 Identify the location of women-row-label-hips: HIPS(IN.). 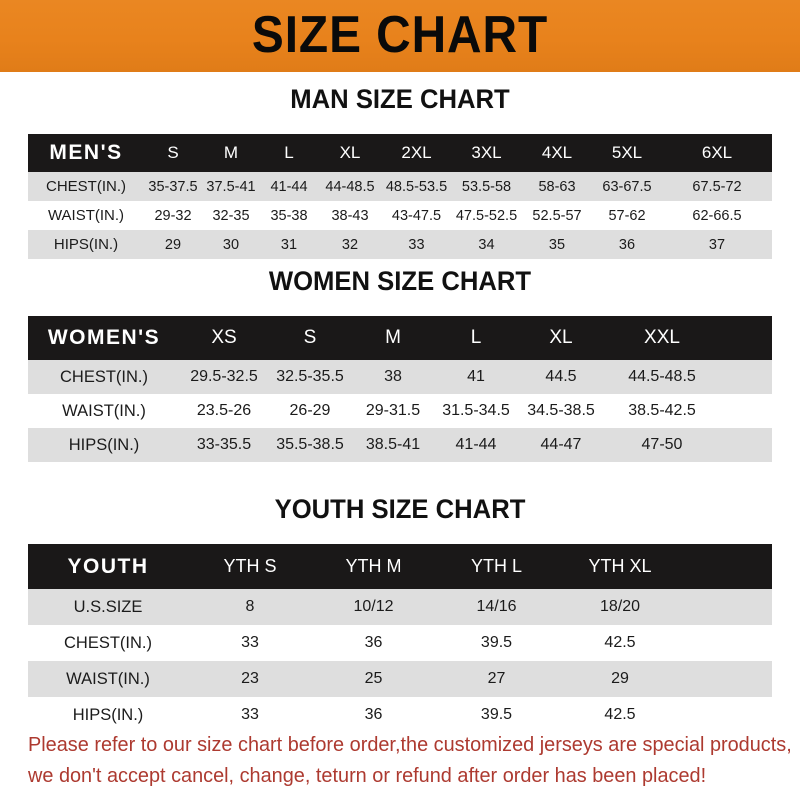
(104, 444).